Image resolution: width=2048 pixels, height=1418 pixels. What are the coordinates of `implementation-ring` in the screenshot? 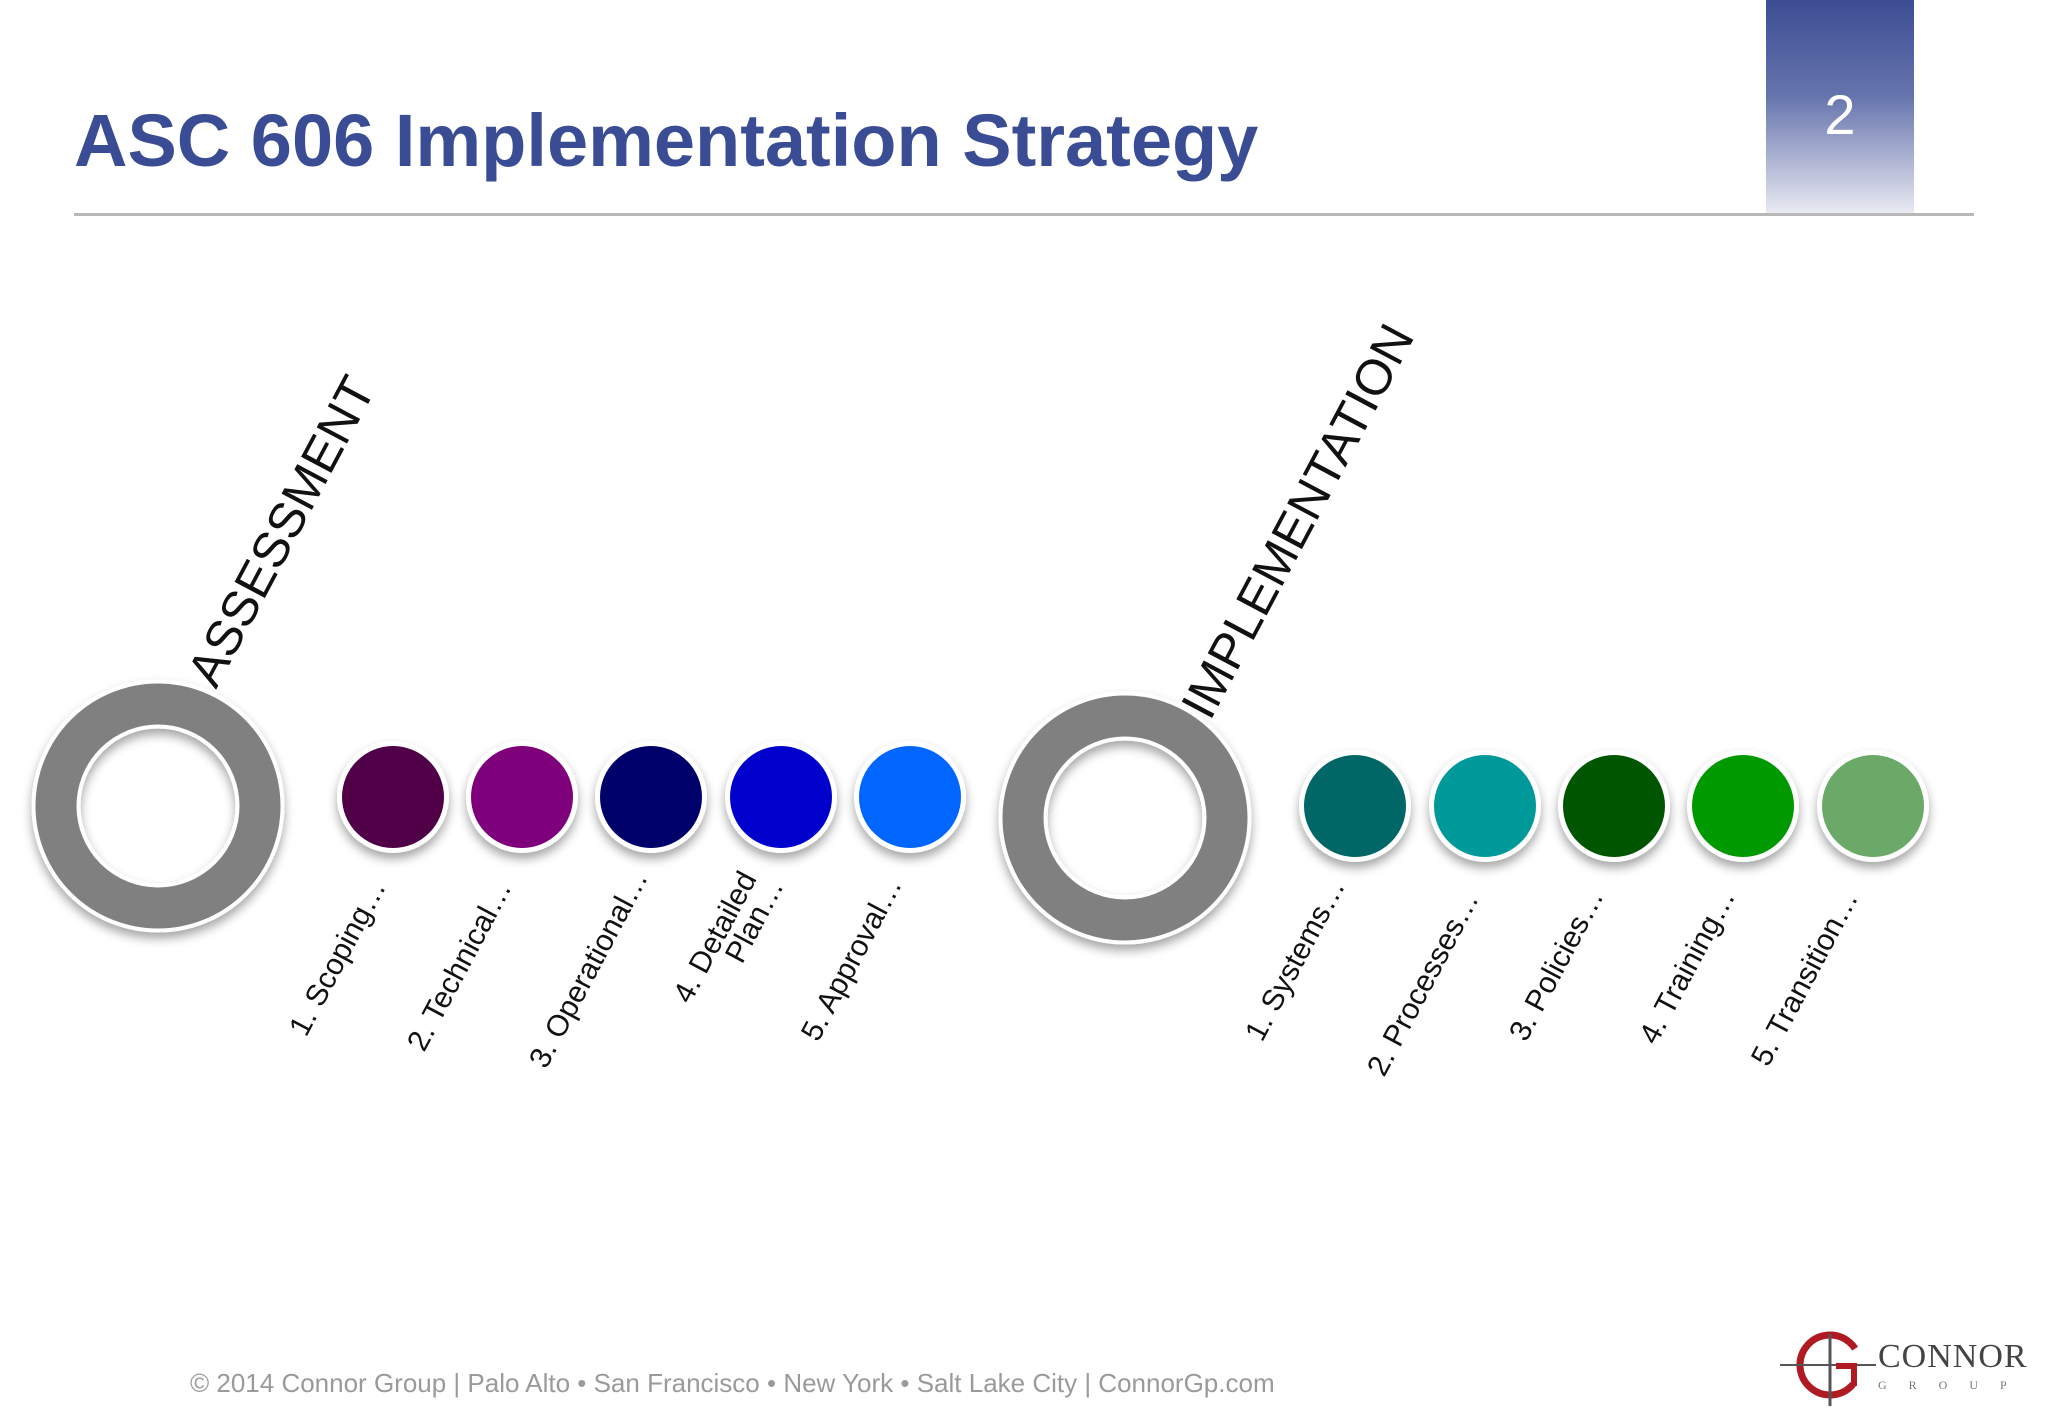 It's located at (1125, 818).